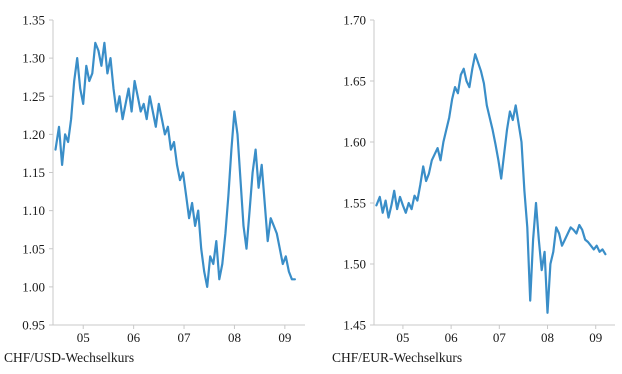  What do you see at coordinates (33, 134) in the screenshot?
I see `chf-usd-y-tick-label: 1.20` at bounding box center [33, 134].